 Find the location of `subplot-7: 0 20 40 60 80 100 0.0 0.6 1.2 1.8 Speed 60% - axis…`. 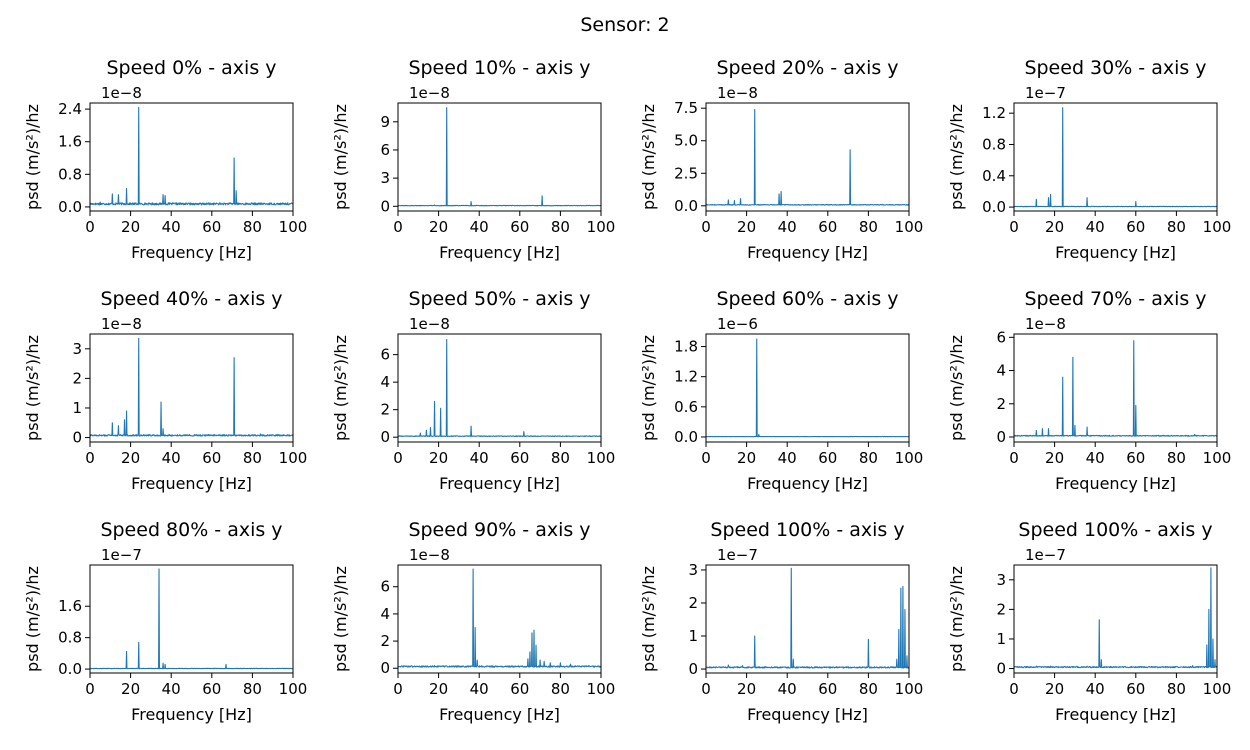

subplot-7: 0 20 40 60 80 100 0.0 0.6 1.2 1.8 Speed 60% - axis… is located at coordinates (781, 390).